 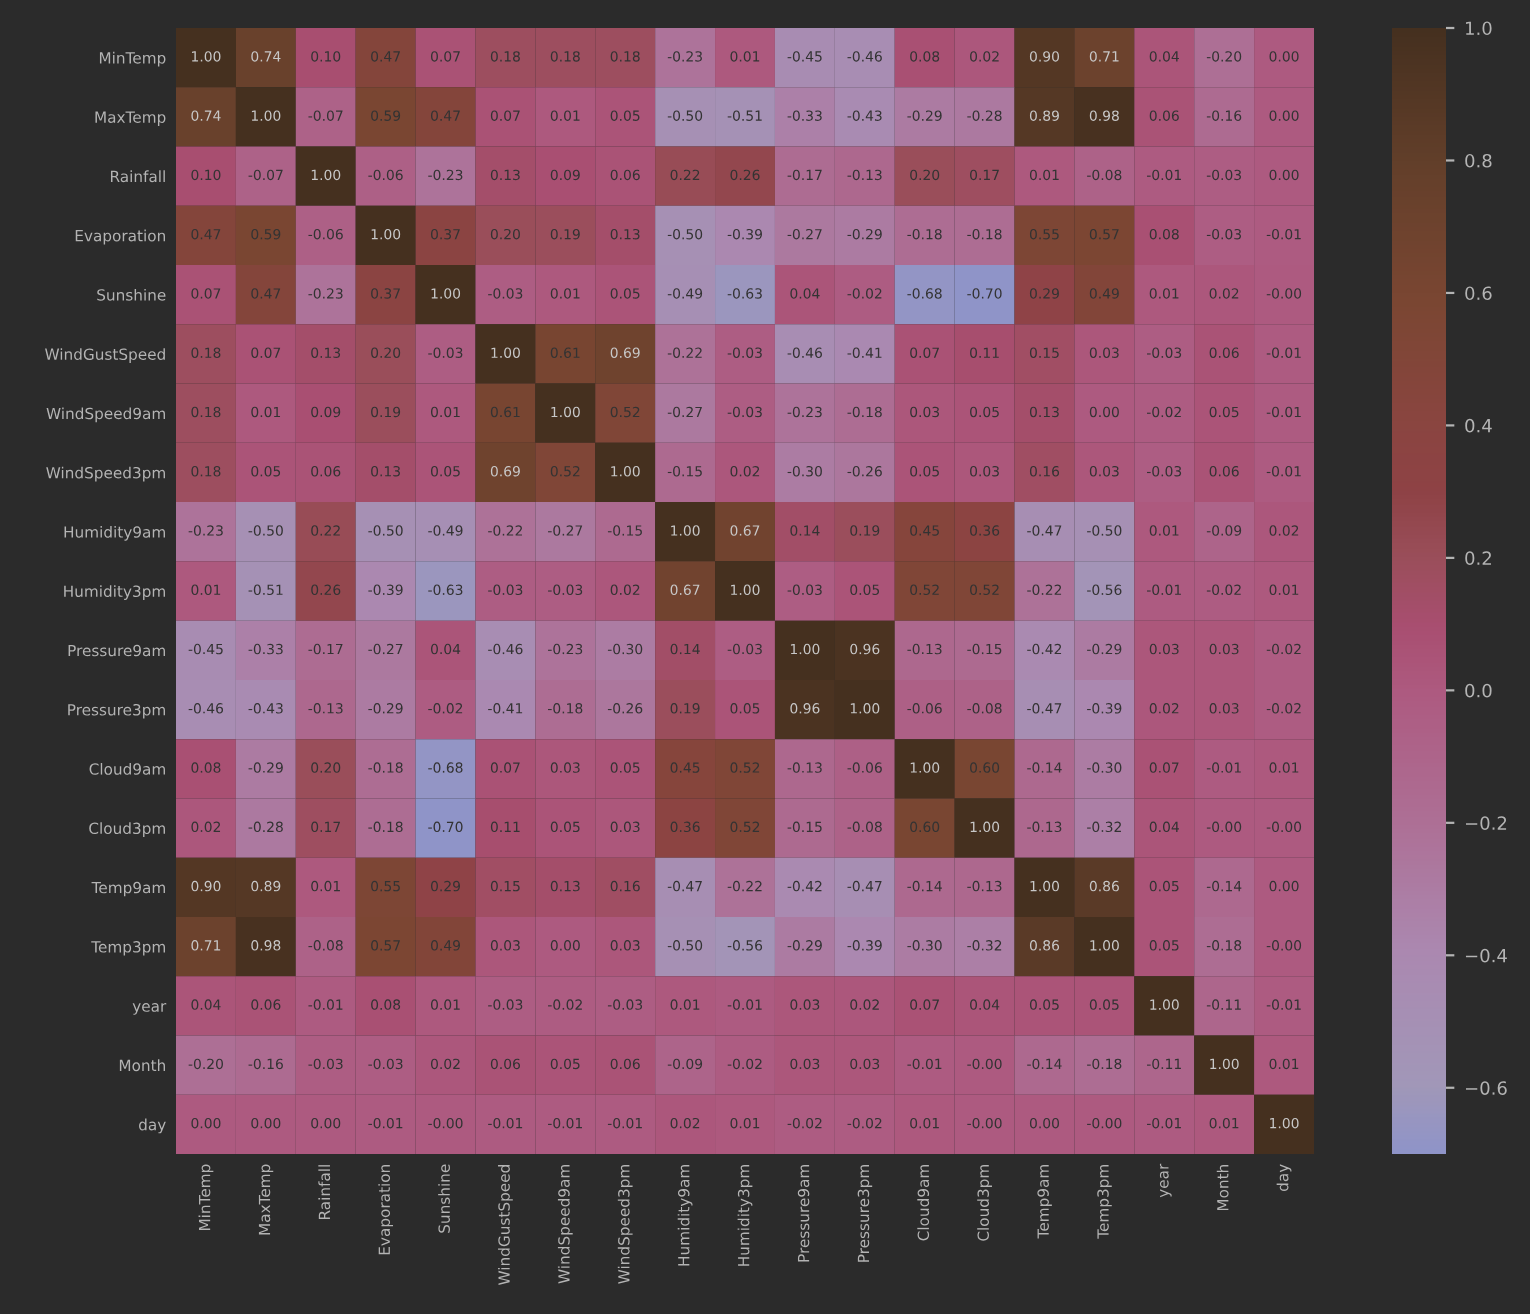 What do you see at coordinates (1486, 1088) in the screenshot?
I see `color-bar-label: −0.6` at bounding box center [1486, 1088].